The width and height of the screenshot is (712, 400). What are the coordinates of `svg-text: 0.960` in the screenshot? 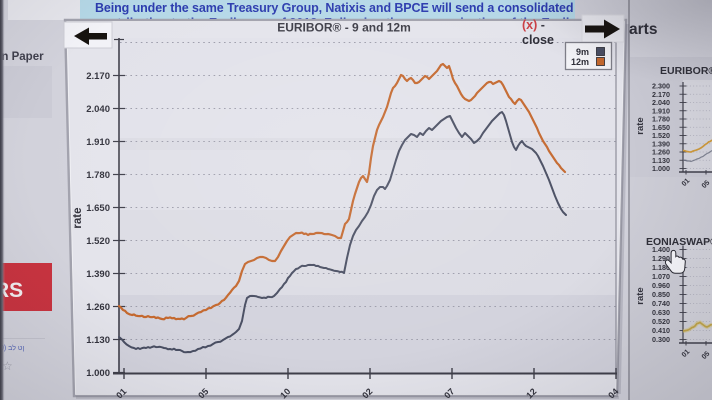 It's located at (661, 285).